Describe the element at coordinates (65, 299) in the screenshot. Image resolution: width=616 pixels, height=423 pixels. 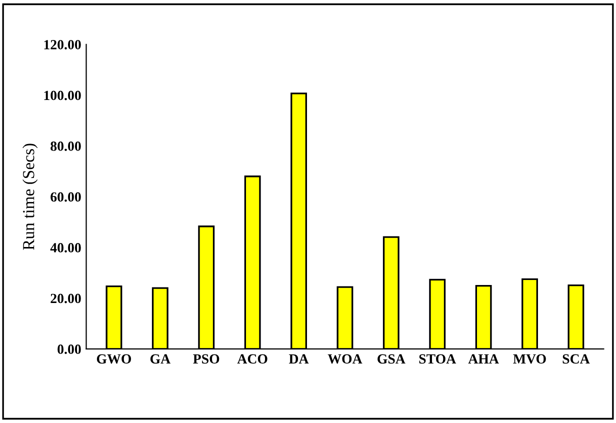
I see `y-tick-label: 20.00` at that location.